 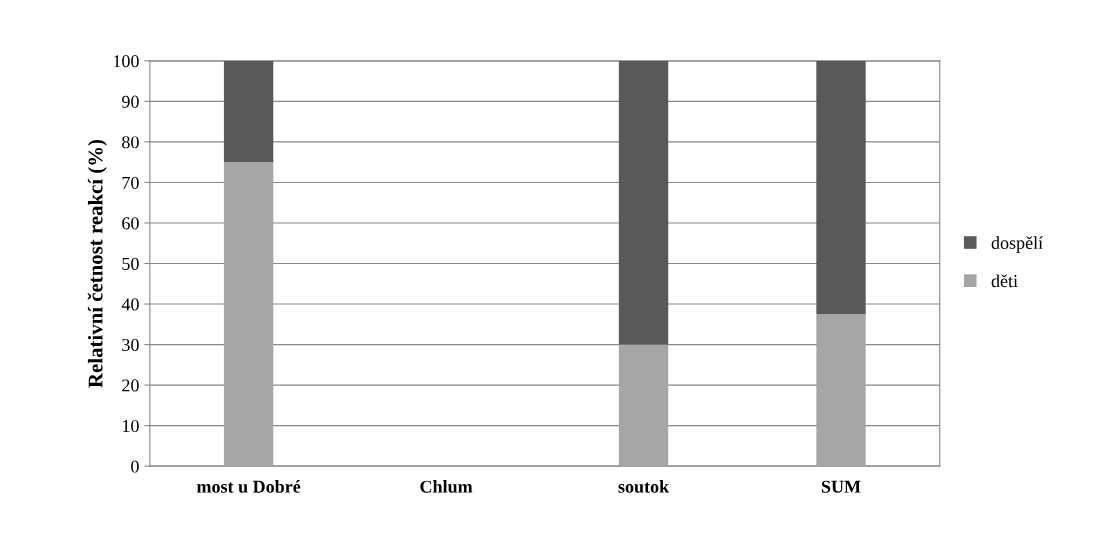 I want to click on x-tick-label: SUM, so click(x=841, y=486).